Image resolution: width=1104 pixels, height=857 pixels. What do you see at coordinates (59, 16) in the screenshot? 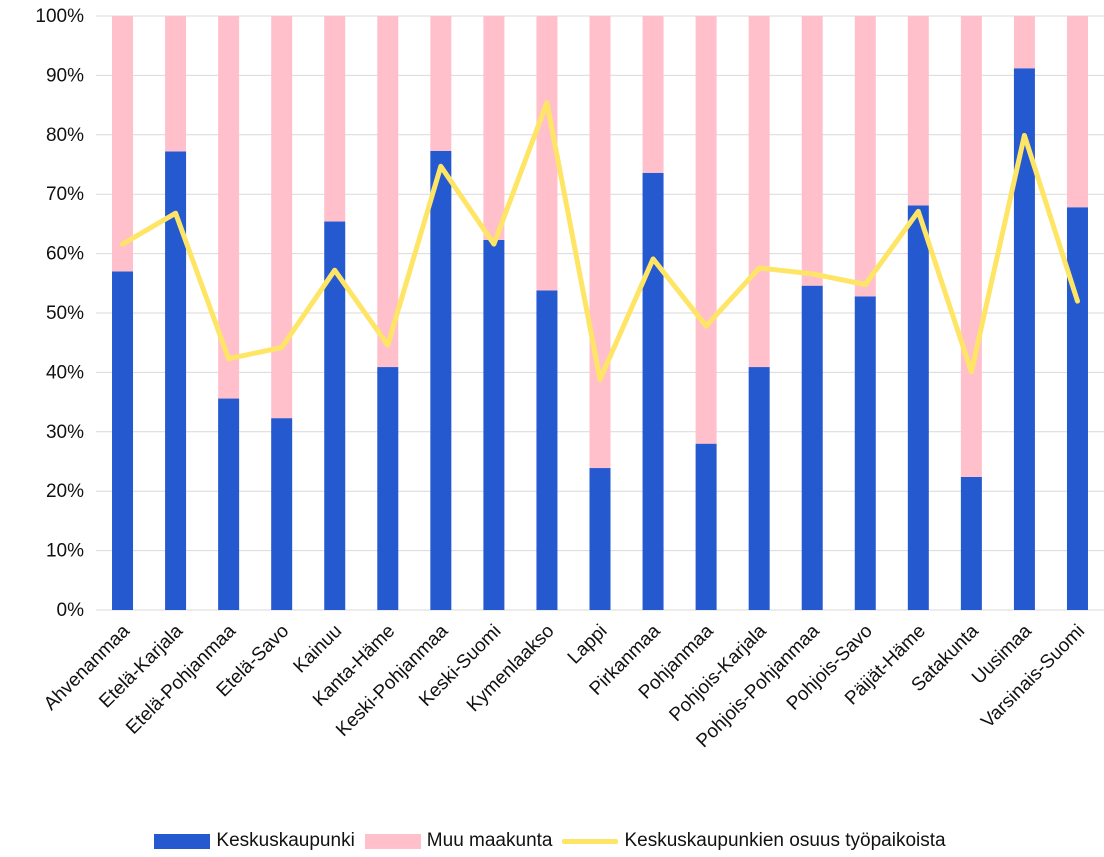
I see `y-tick-label: 100%` at bounding box center [59, 16].